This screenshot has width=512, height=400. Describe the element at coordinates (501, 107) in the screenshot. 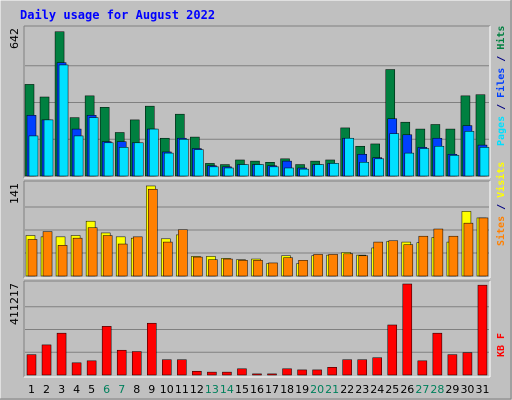

I see `legend-item: /` at that location.